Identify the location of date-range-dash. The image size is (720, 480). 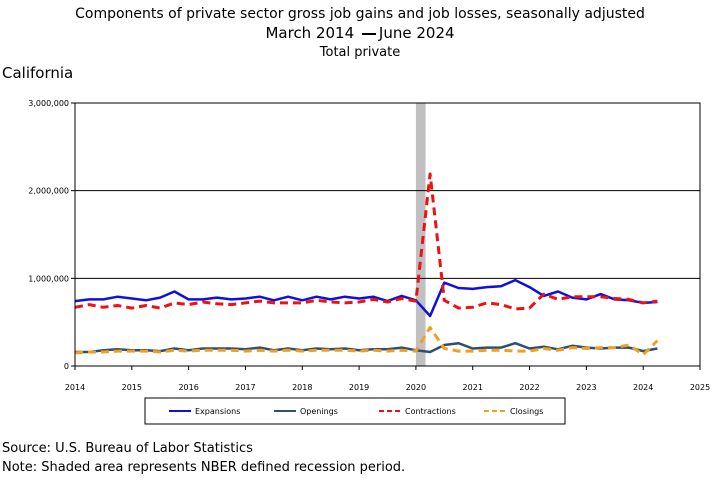
(368, 33).